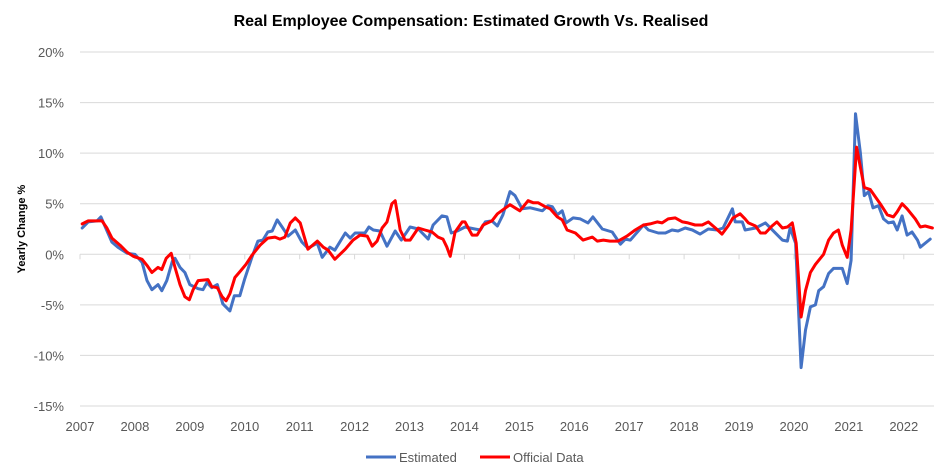 This screenshot has height=467, width=942. What do you see at coordinates (739, 426) in the screenshot?
I see `x-tick-label: 2019` at bounding box center [739, 426].